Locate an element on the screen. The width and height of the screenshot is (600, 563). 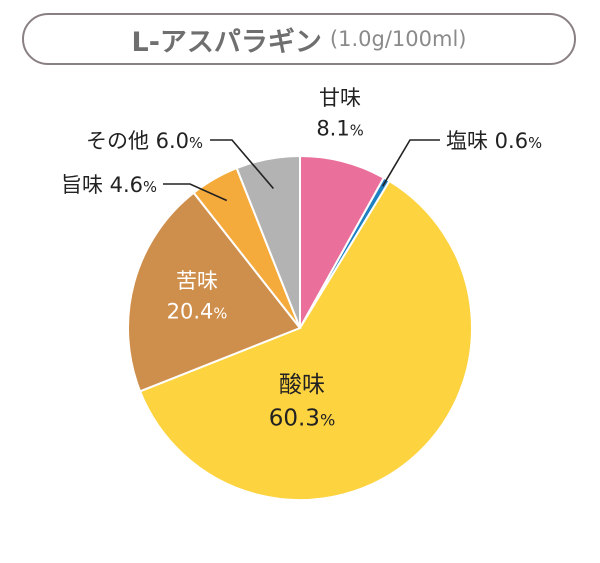
leader-line-salty is located at coordinates (410, 163).